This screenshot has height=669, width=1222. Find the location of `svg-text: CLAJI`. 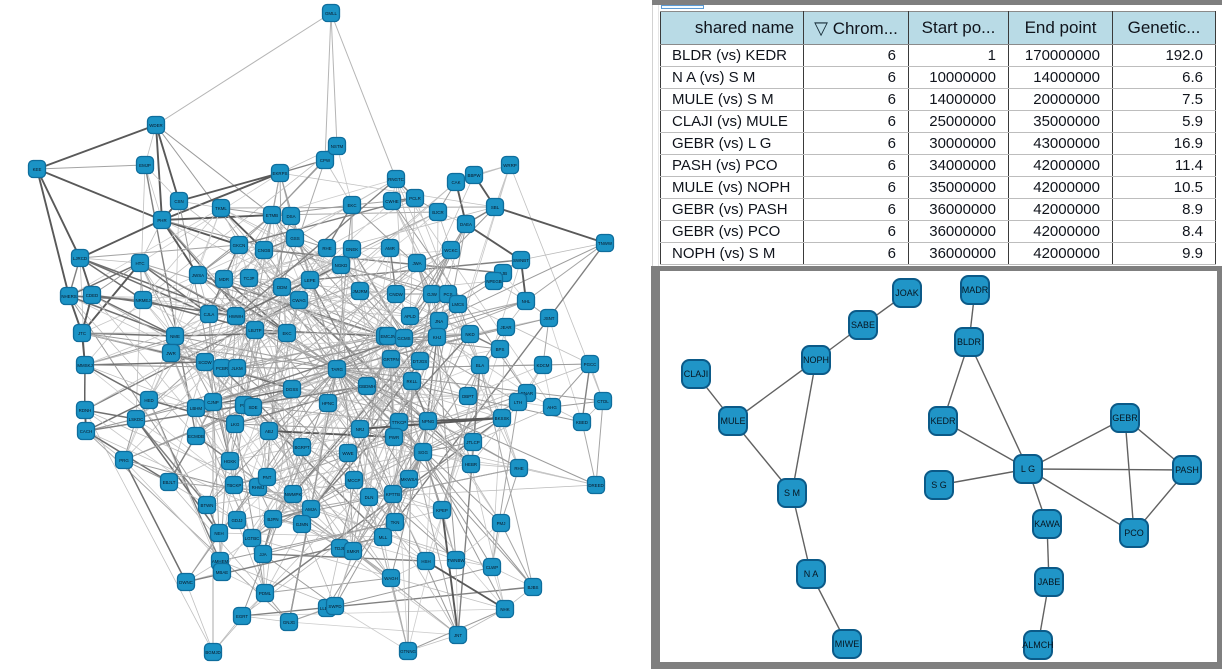

svg-text: CLAJI is located at coordinates (696, 374).